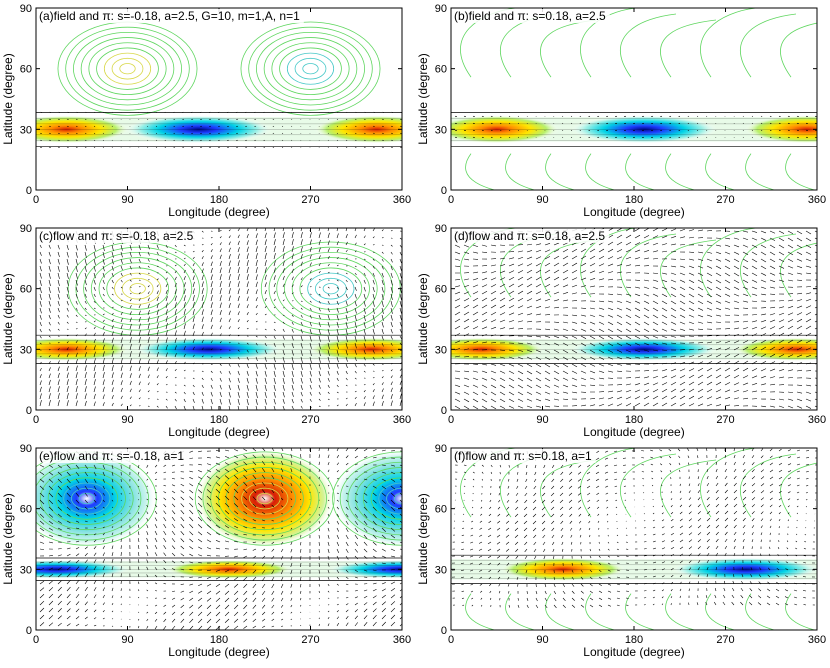 This screenshot has width=830, height=668. What do you see at coordinates (219, 539) in the screenshot?
I see `plot-area` at bounding box center [219, 539].